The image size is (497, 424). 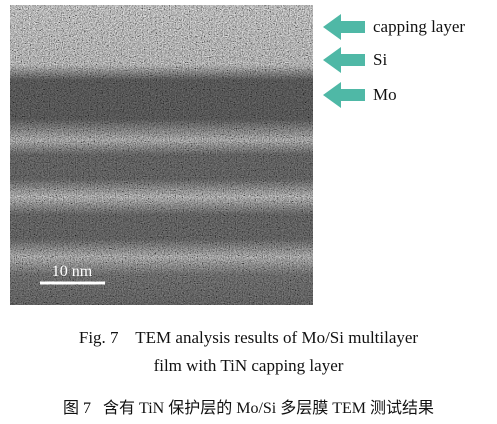 I want to click on layer-label: Si, so click(x=380, y=59).